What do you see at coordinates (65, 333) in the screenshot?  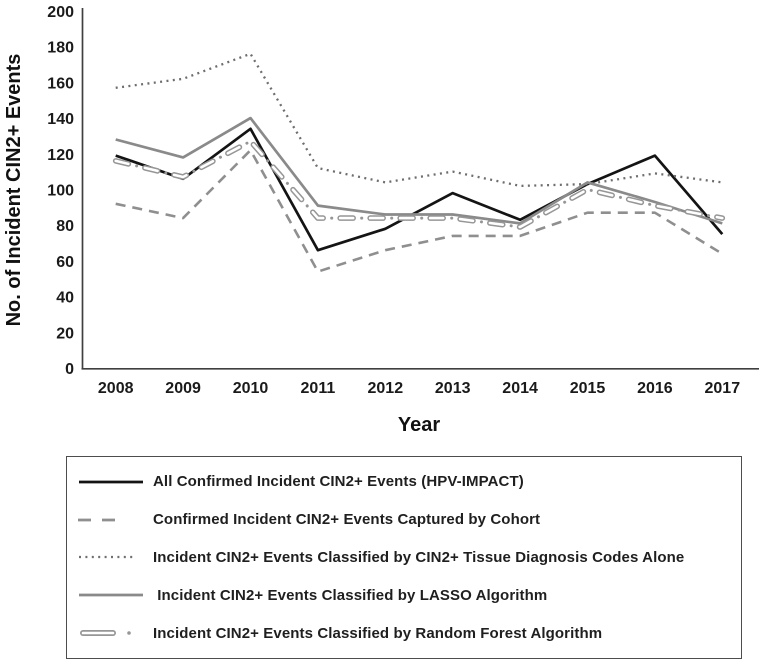 I see `y-tick-label: 20` at bounding box center [65, 333].